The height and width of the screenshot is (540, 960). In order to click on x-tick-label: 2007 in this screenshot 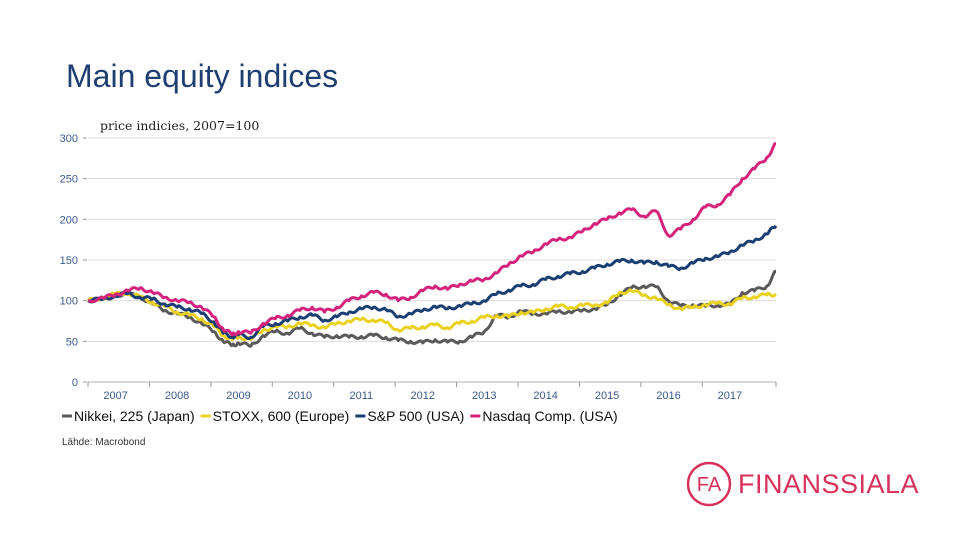, I will do `click(115, 396)`.